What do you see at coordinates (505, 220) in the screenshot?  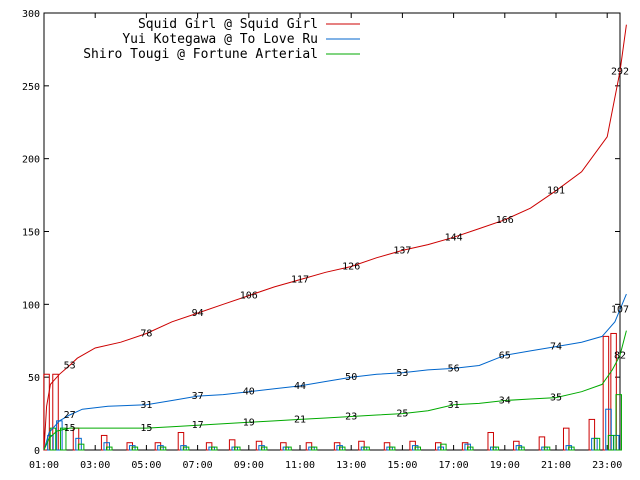 I see `data-label: 166` at bounding box center [505, 220].